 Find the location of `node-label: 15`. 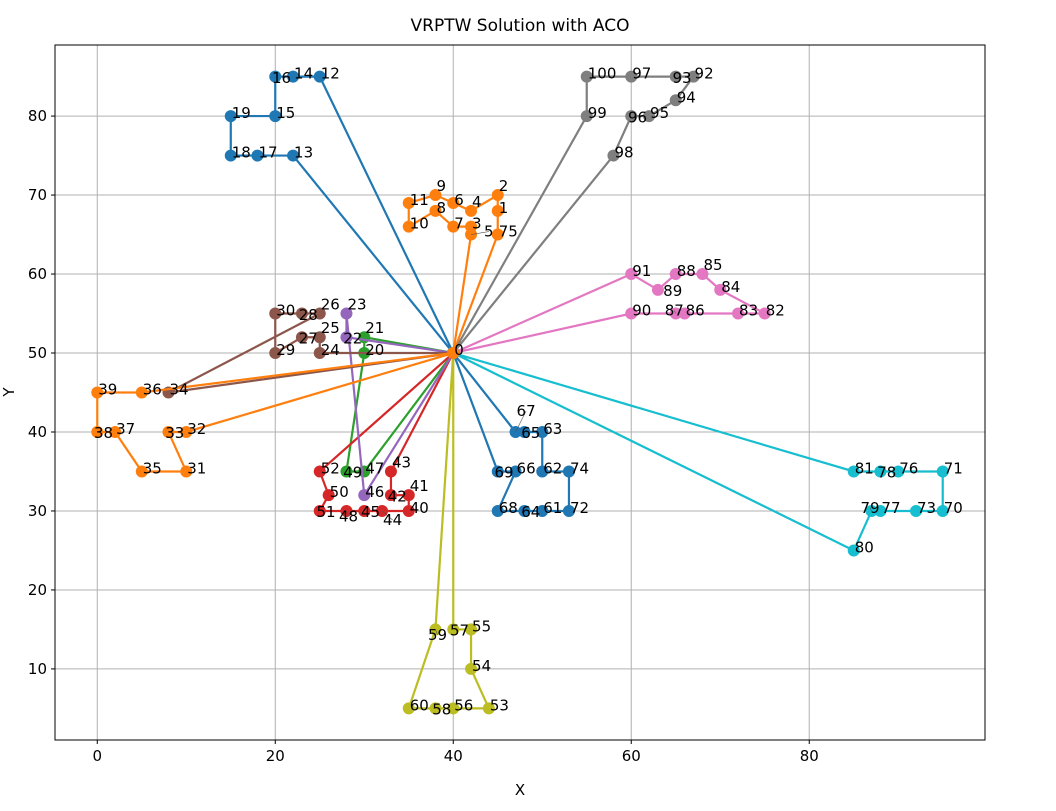

node-label: 15 is located at coordinates (285, 113).